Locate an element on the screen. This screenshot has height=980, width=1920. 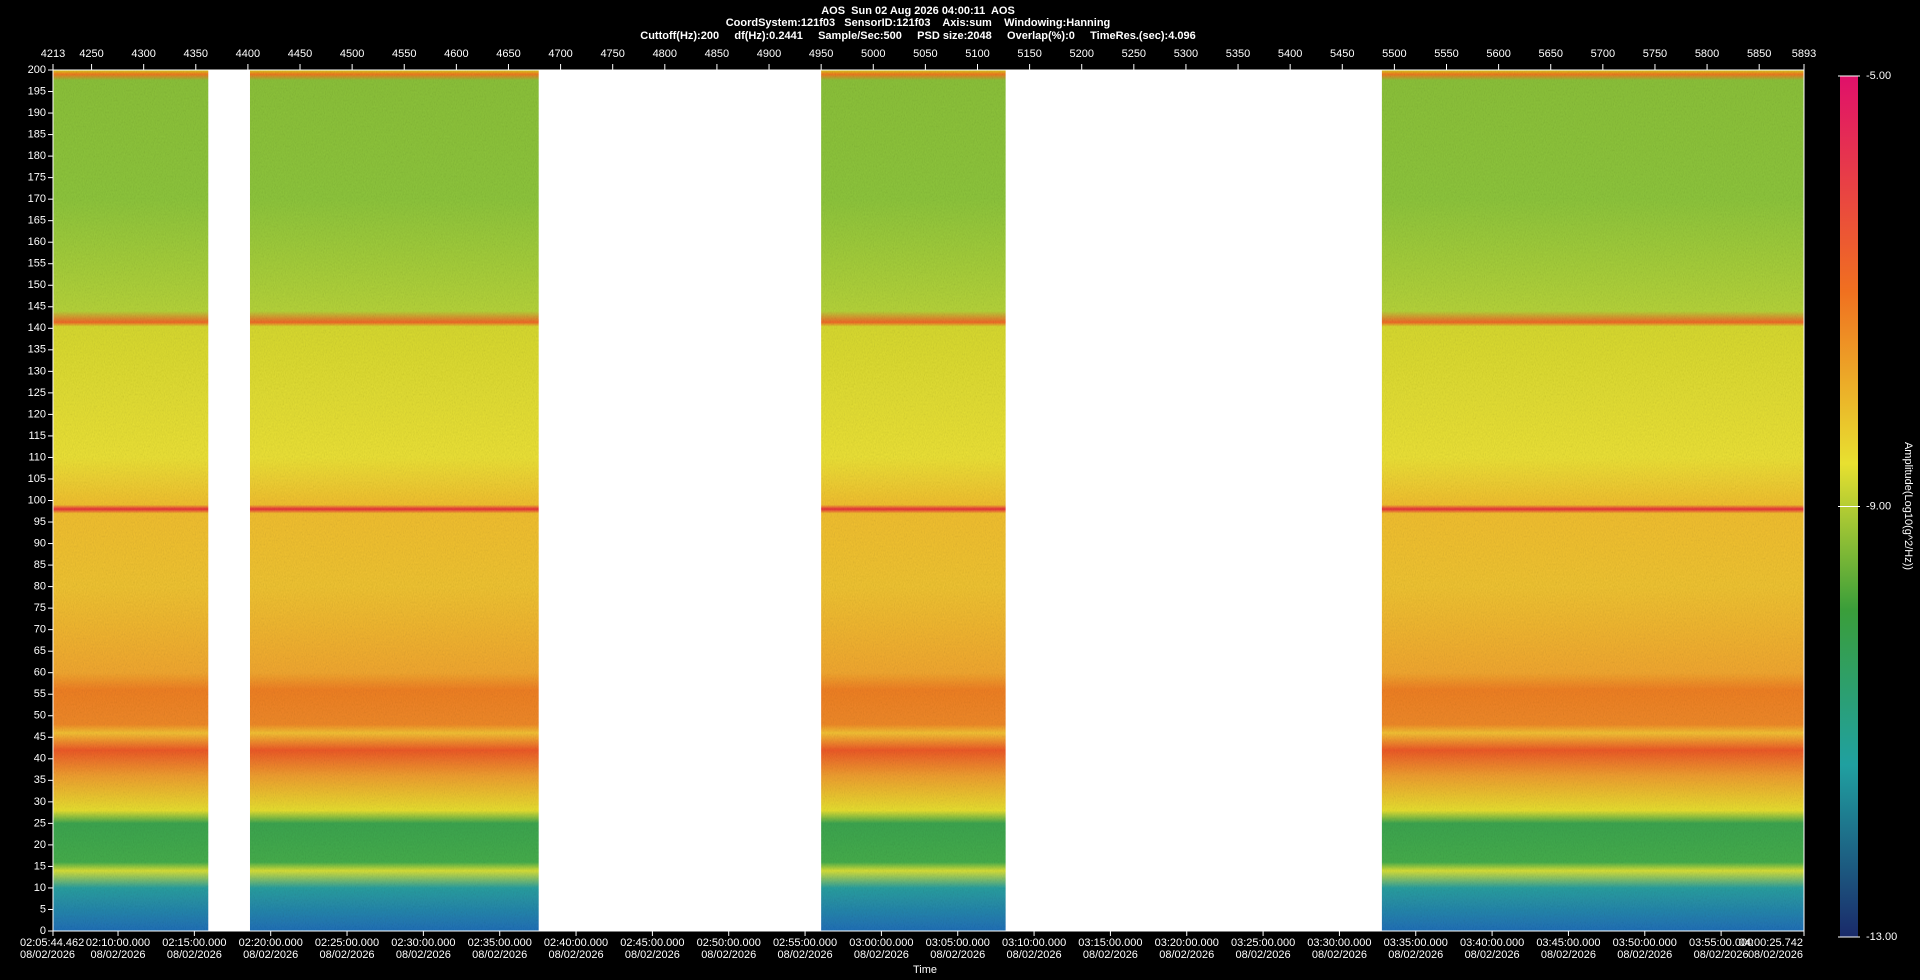
x-tick-label: 5800 is located at coordinates (1707, 54).